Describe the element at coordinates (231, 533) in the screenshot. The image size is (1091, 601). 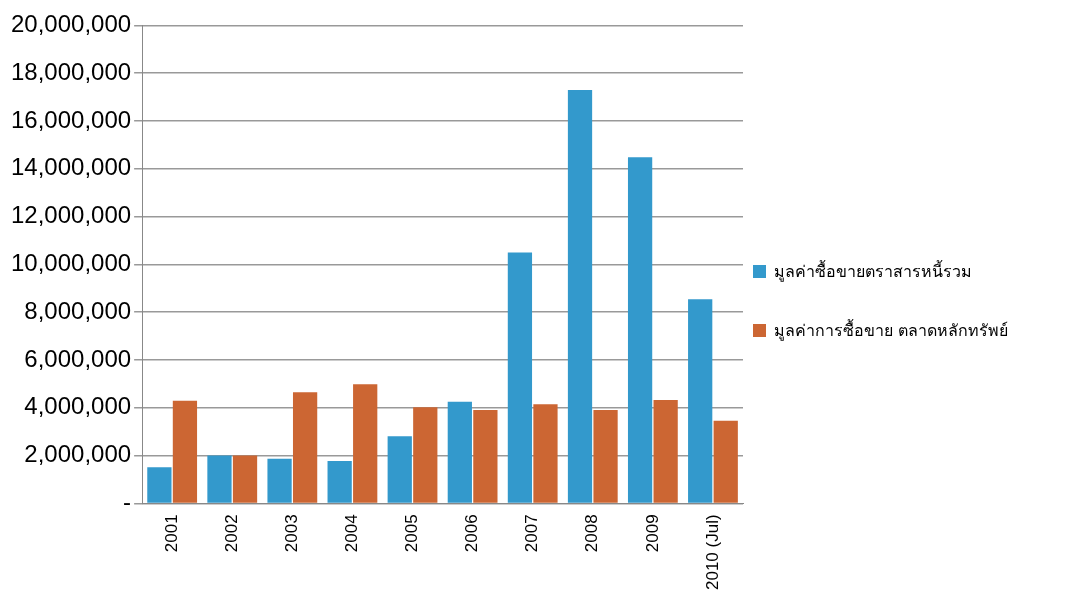
I see `x-tick-label: 2002` at that location.